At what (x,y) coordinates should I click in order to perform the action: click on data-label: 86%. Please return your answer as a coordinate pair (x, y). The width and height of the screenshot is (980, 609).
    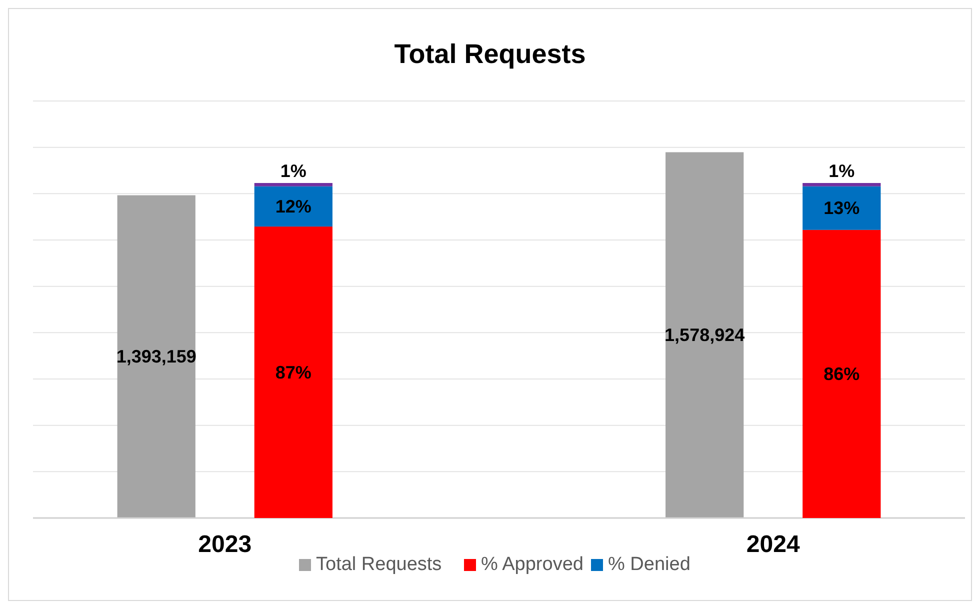
    Looking at the image, I should click on (842, 374).